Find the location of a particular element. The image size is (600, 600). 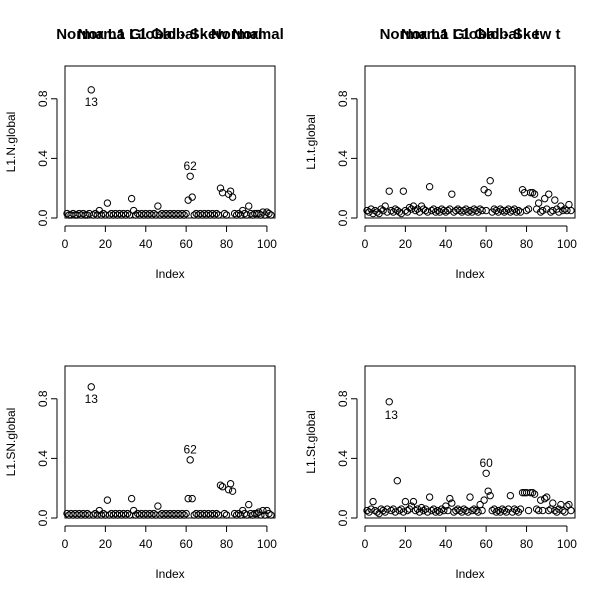

x-tick-label: 0 is located at coordinates (65, 244).